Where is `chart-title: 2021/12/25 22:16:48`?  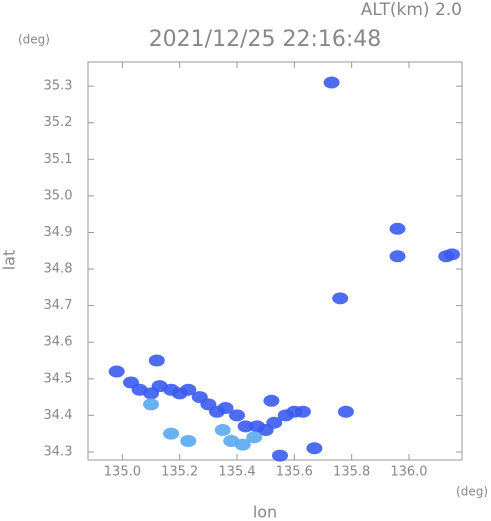
chart-title: 2021/12/25 22:16:48 is located at coordinates (265, 39).